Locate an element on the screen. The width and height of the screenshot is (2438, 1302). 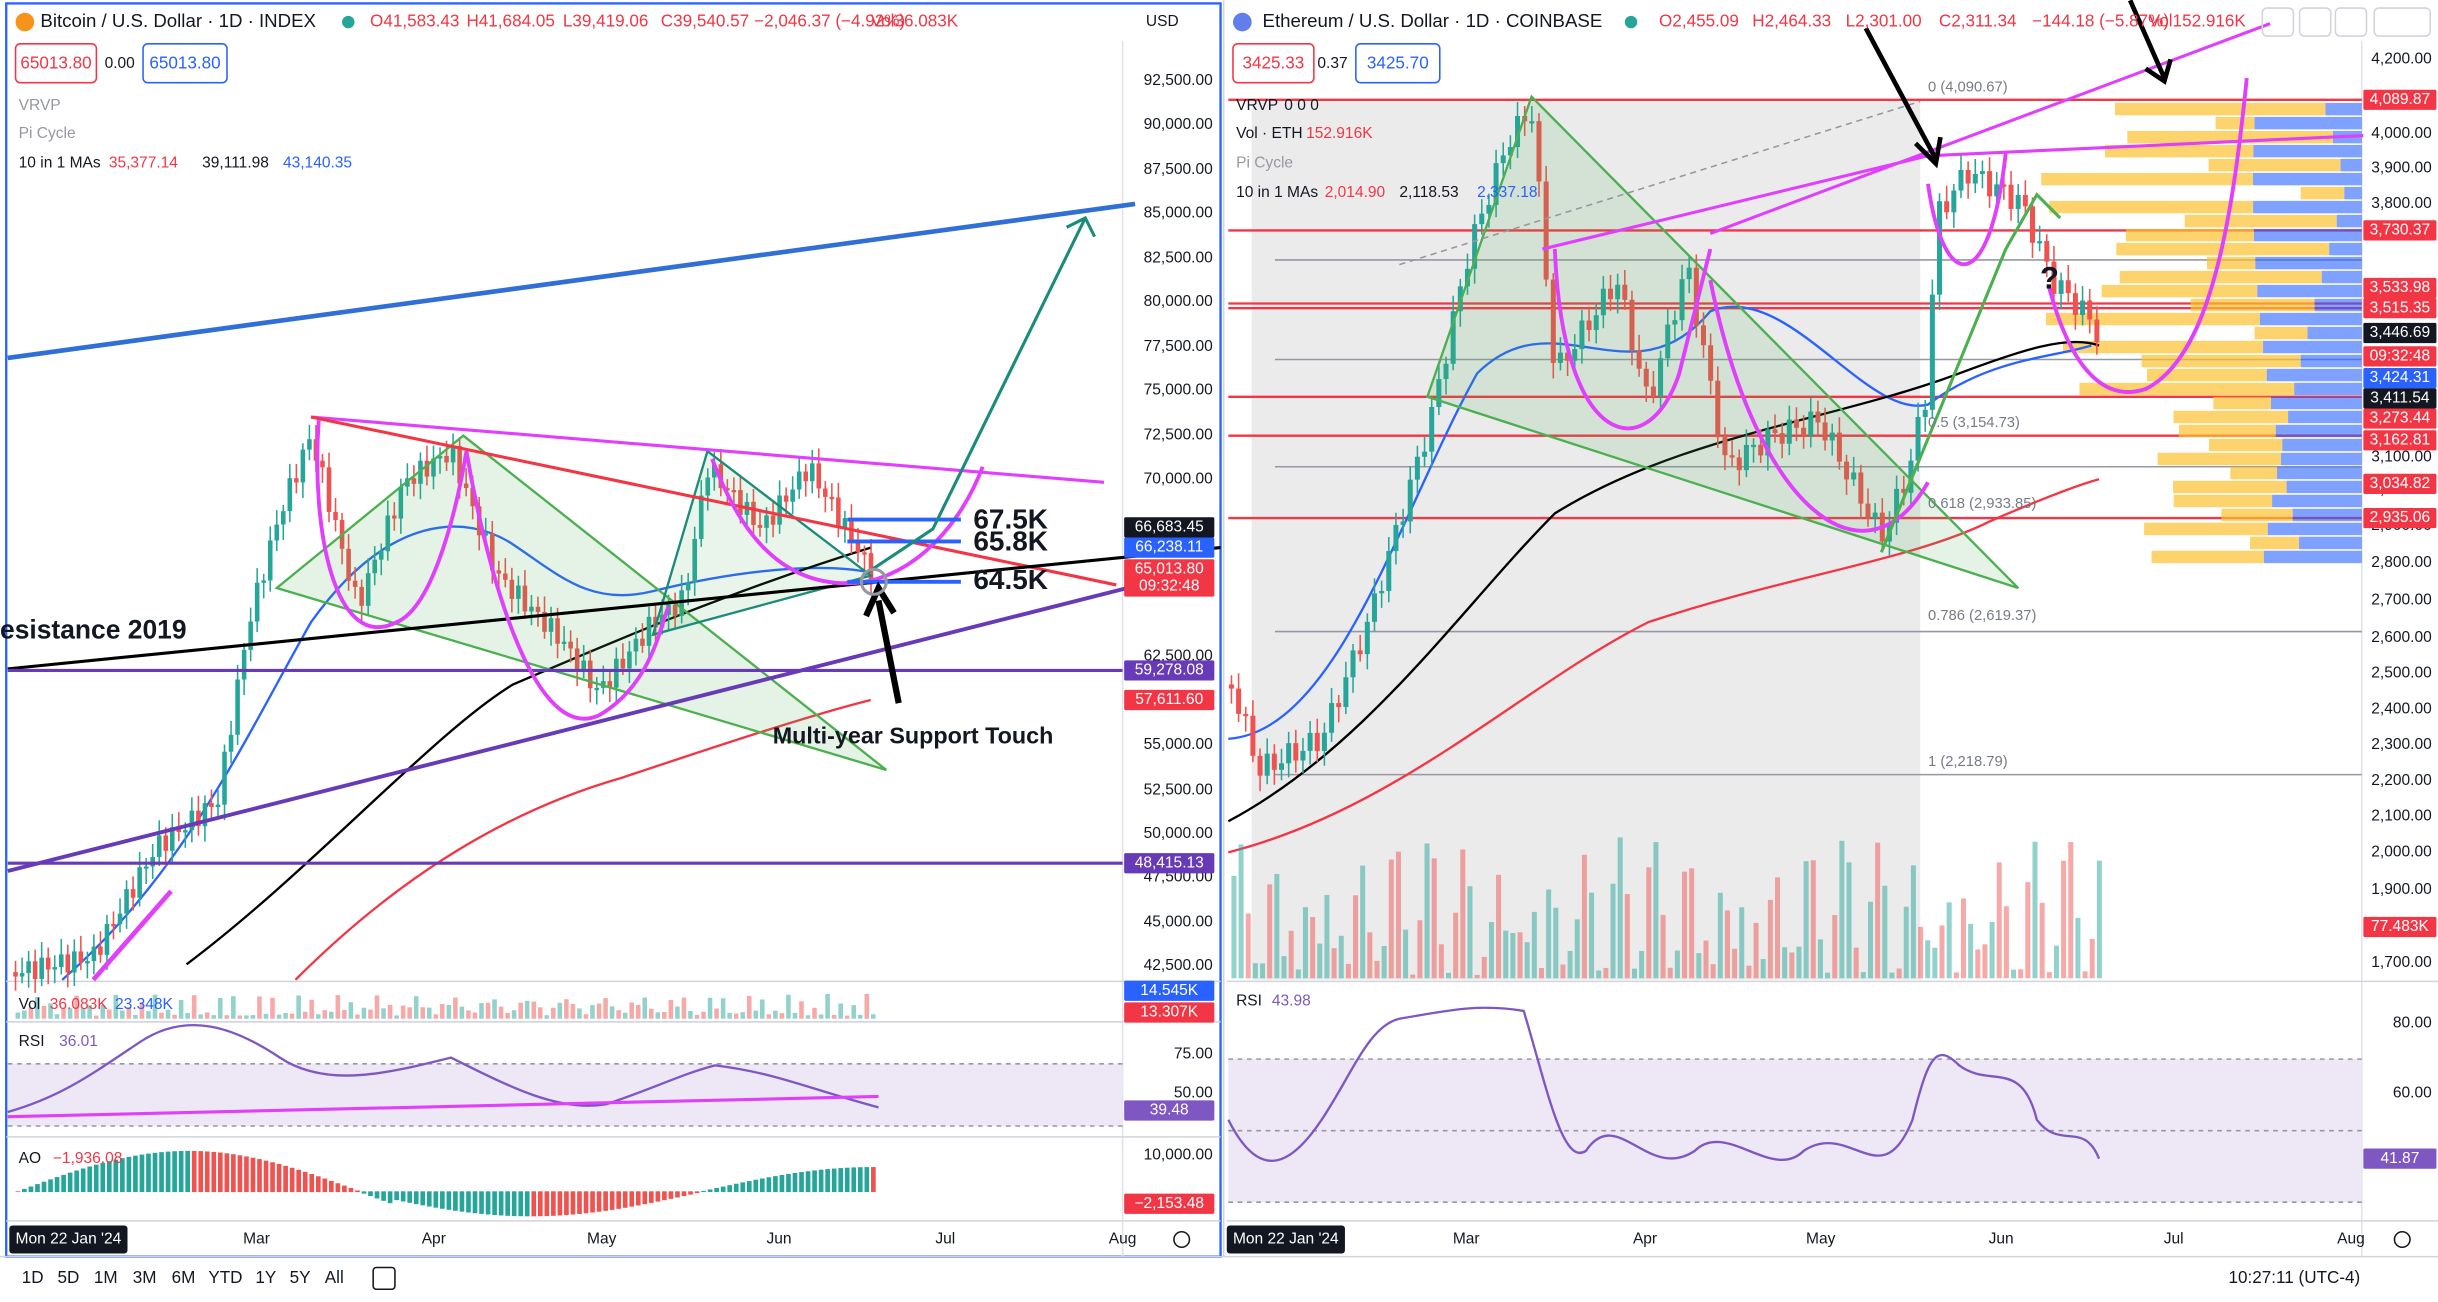
range-button: 1D is located at coordinates (33, 1277).